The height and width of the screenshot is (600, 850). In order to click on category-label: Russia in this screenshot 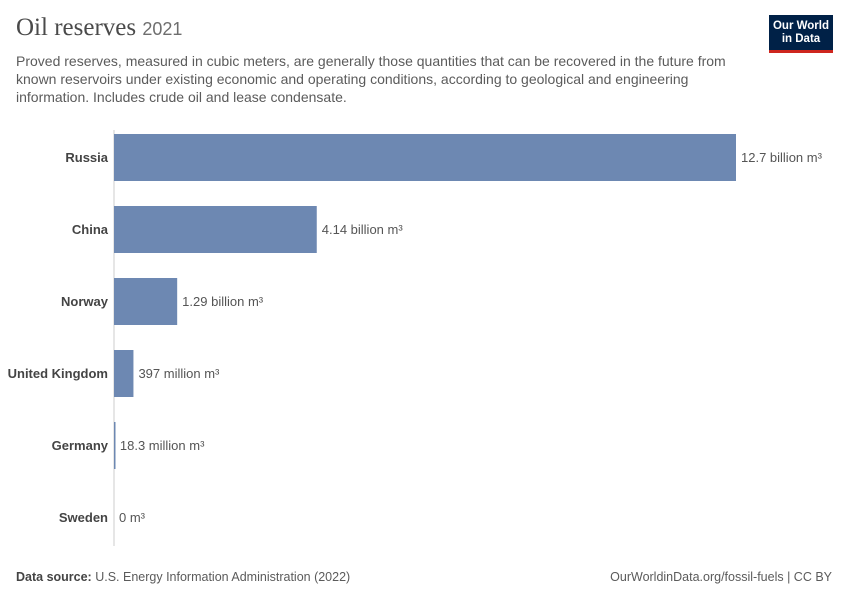, I will do `click(86, 157)`.